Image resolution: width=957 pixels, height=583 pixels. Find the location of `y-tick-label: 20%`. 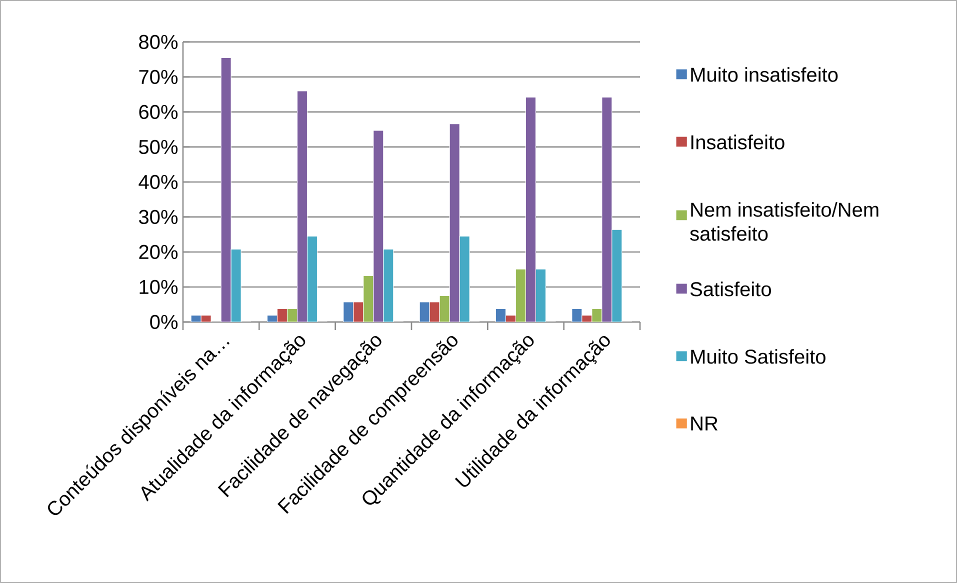

y-tick-label: 20% is located at coordinates (158, 252).